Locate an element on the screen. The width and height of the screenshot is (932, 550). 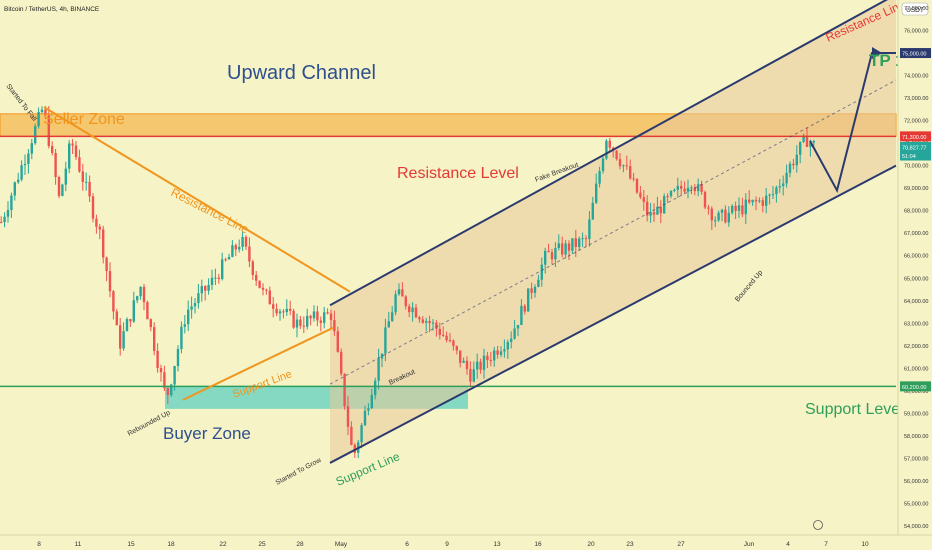
y-tick-label: 54,000.00 is located at coordinates (916, 527).